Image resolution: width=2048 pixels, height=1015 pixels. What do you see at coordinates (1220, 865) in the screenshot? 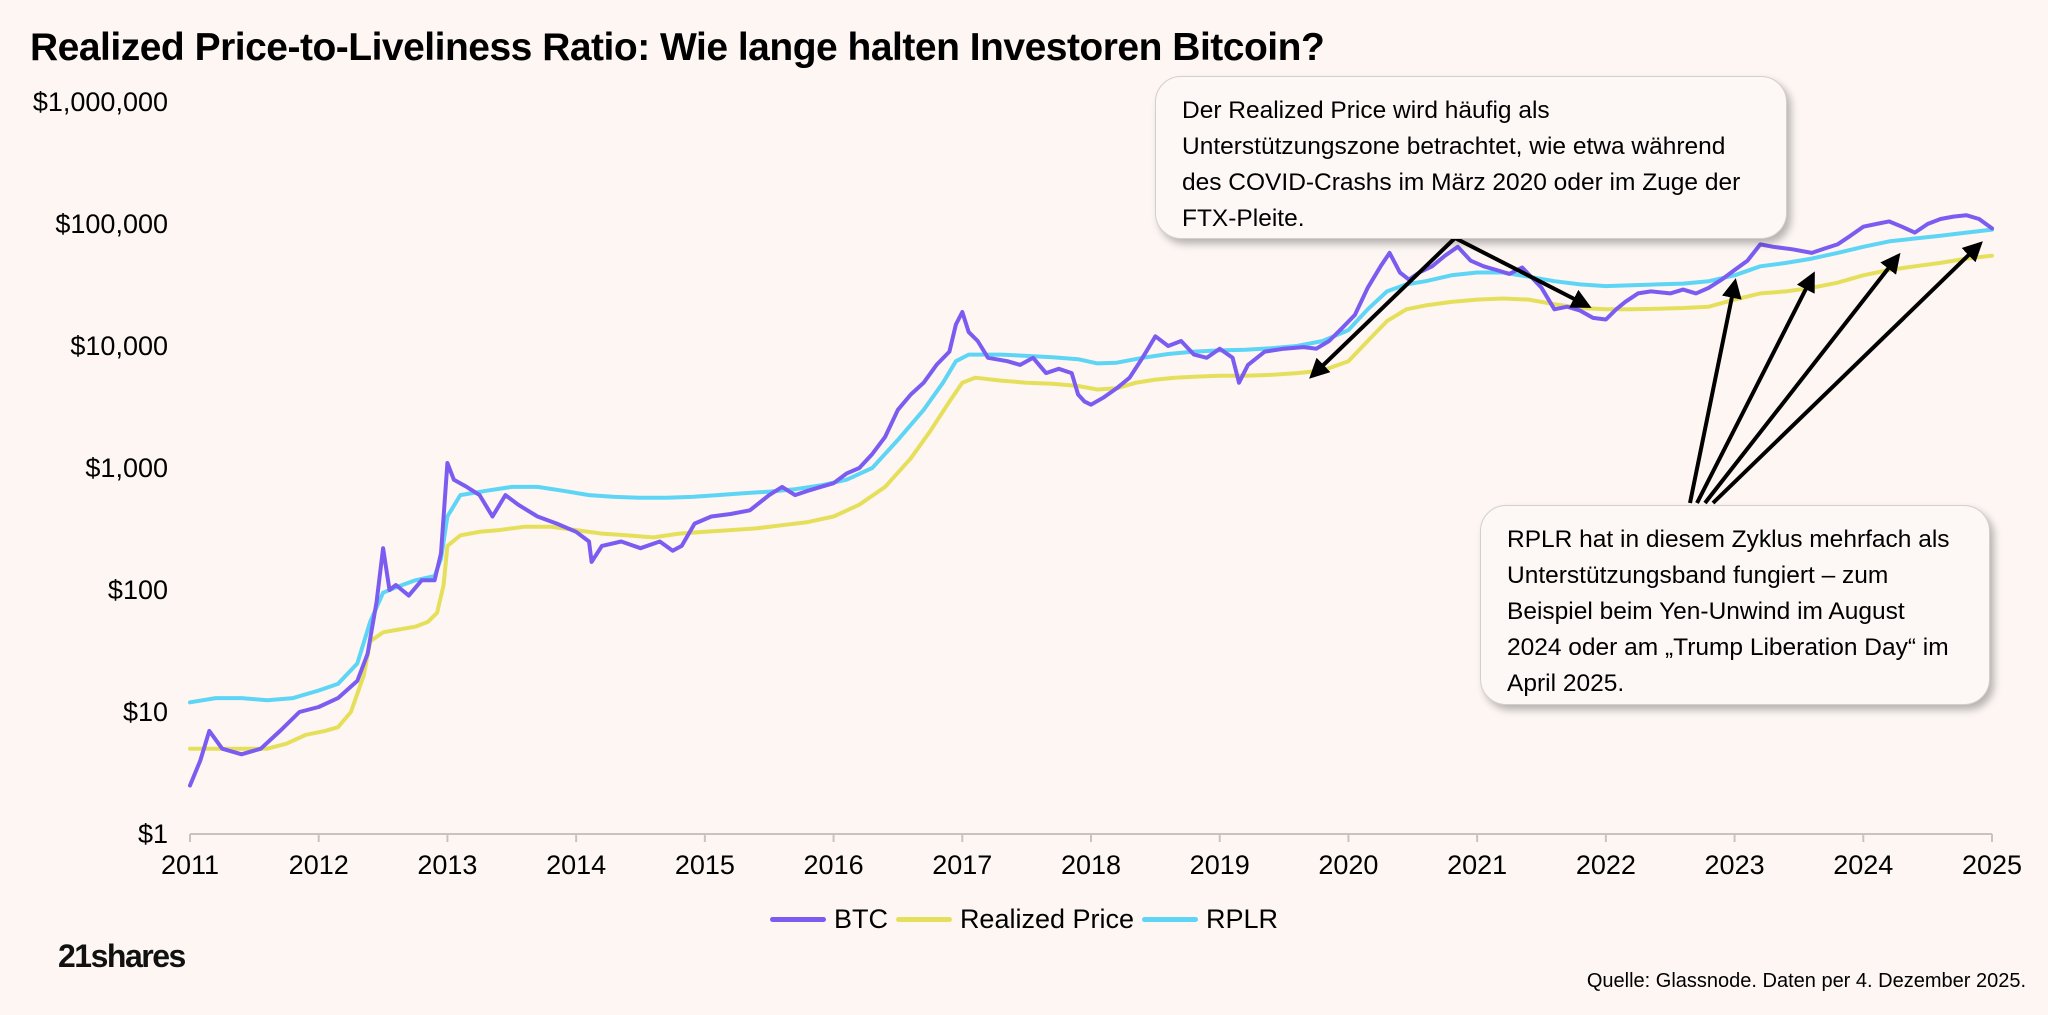
I see `x-tick-label: 2019` at bounding box center [1220, 865].